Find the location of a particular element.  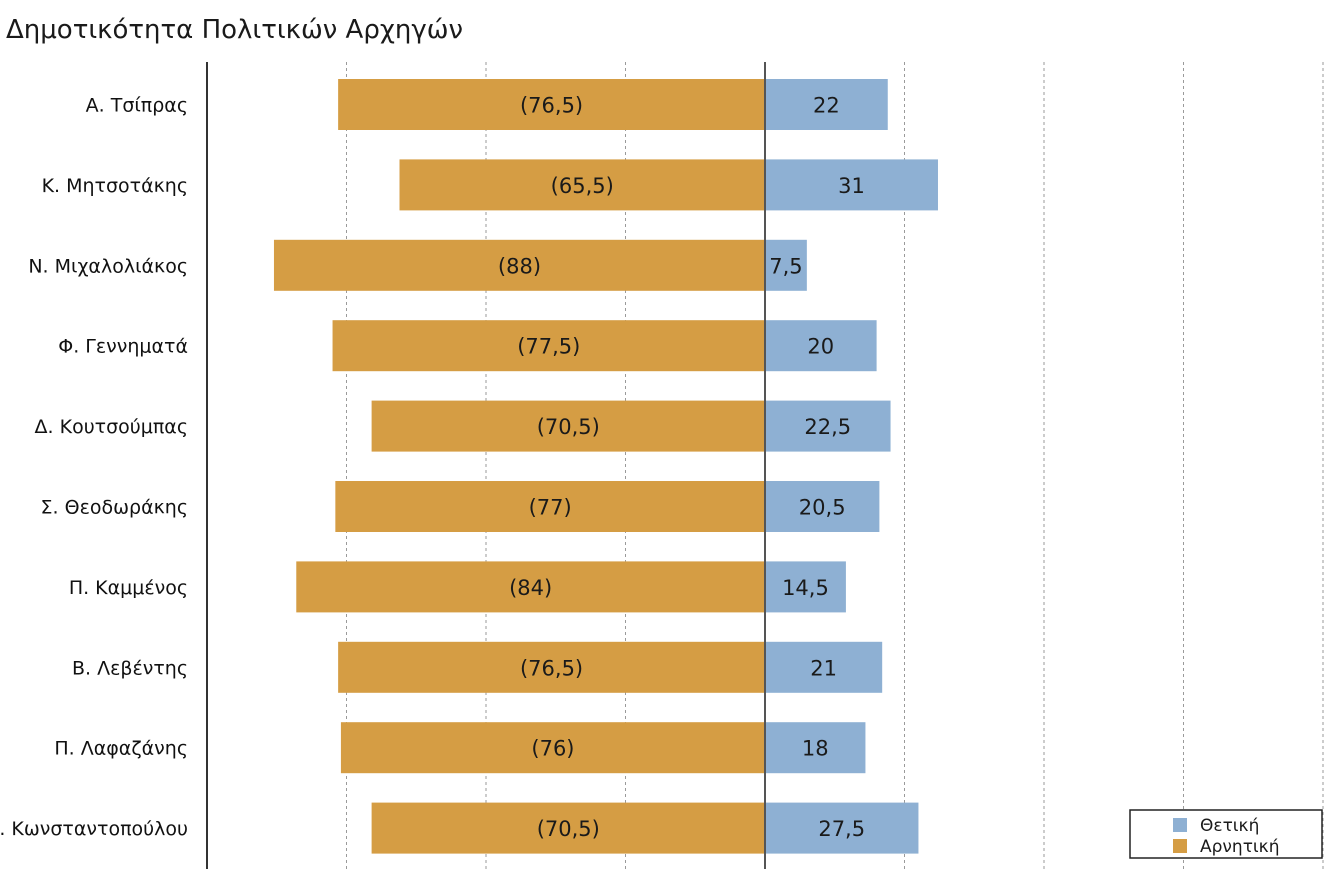

legend-label: Αρνητική is located at coordinates (1239, 847).